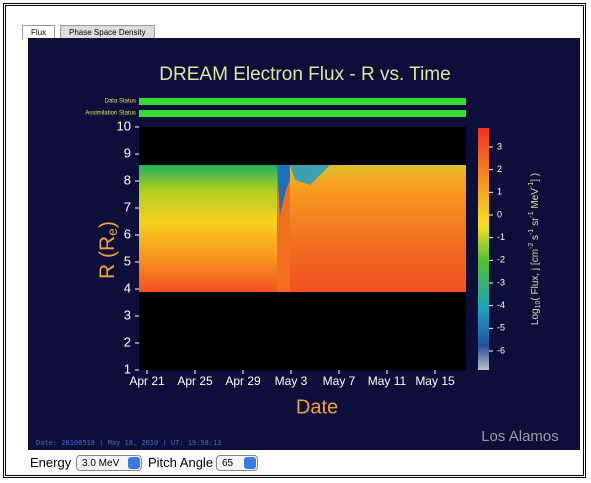  I want to click on colorbar-tick-label: 2, so click(499, 169).